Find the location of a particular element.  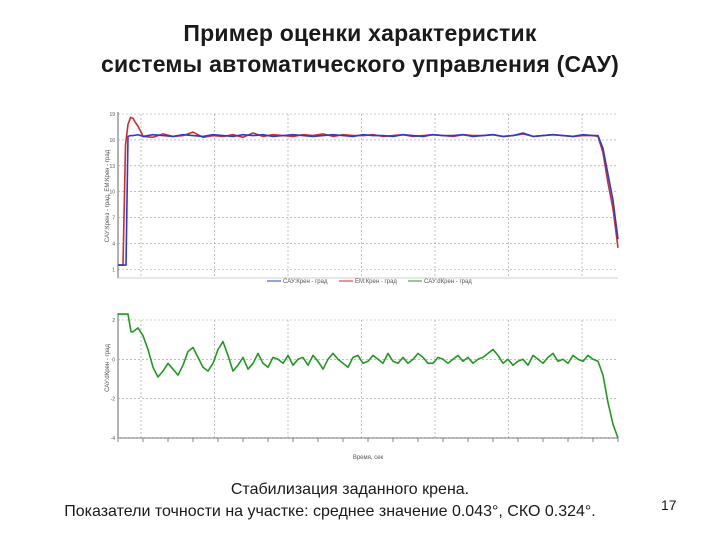

caption-line-1: Стабилизация заданного крена. is located at coordinates (350, 489).